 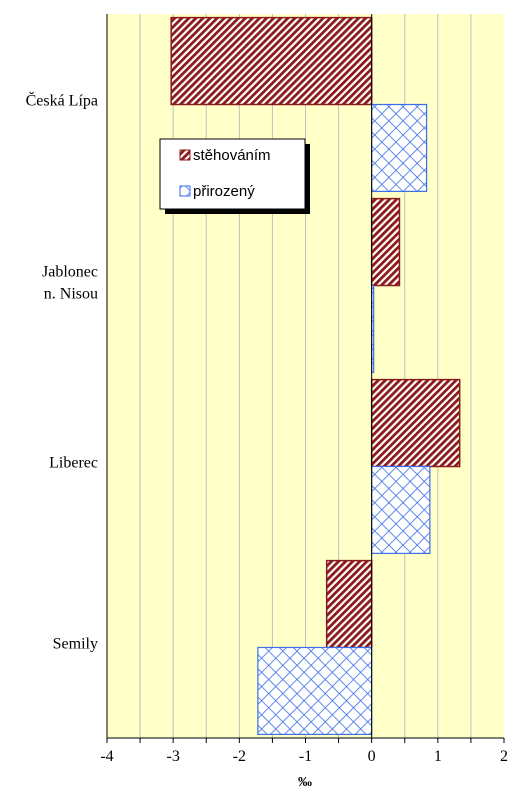 What do you see at coordinates (234, 176) in the screenshot?
I see `legend: stěhováním přirozený` at bounding box center [234, 176].